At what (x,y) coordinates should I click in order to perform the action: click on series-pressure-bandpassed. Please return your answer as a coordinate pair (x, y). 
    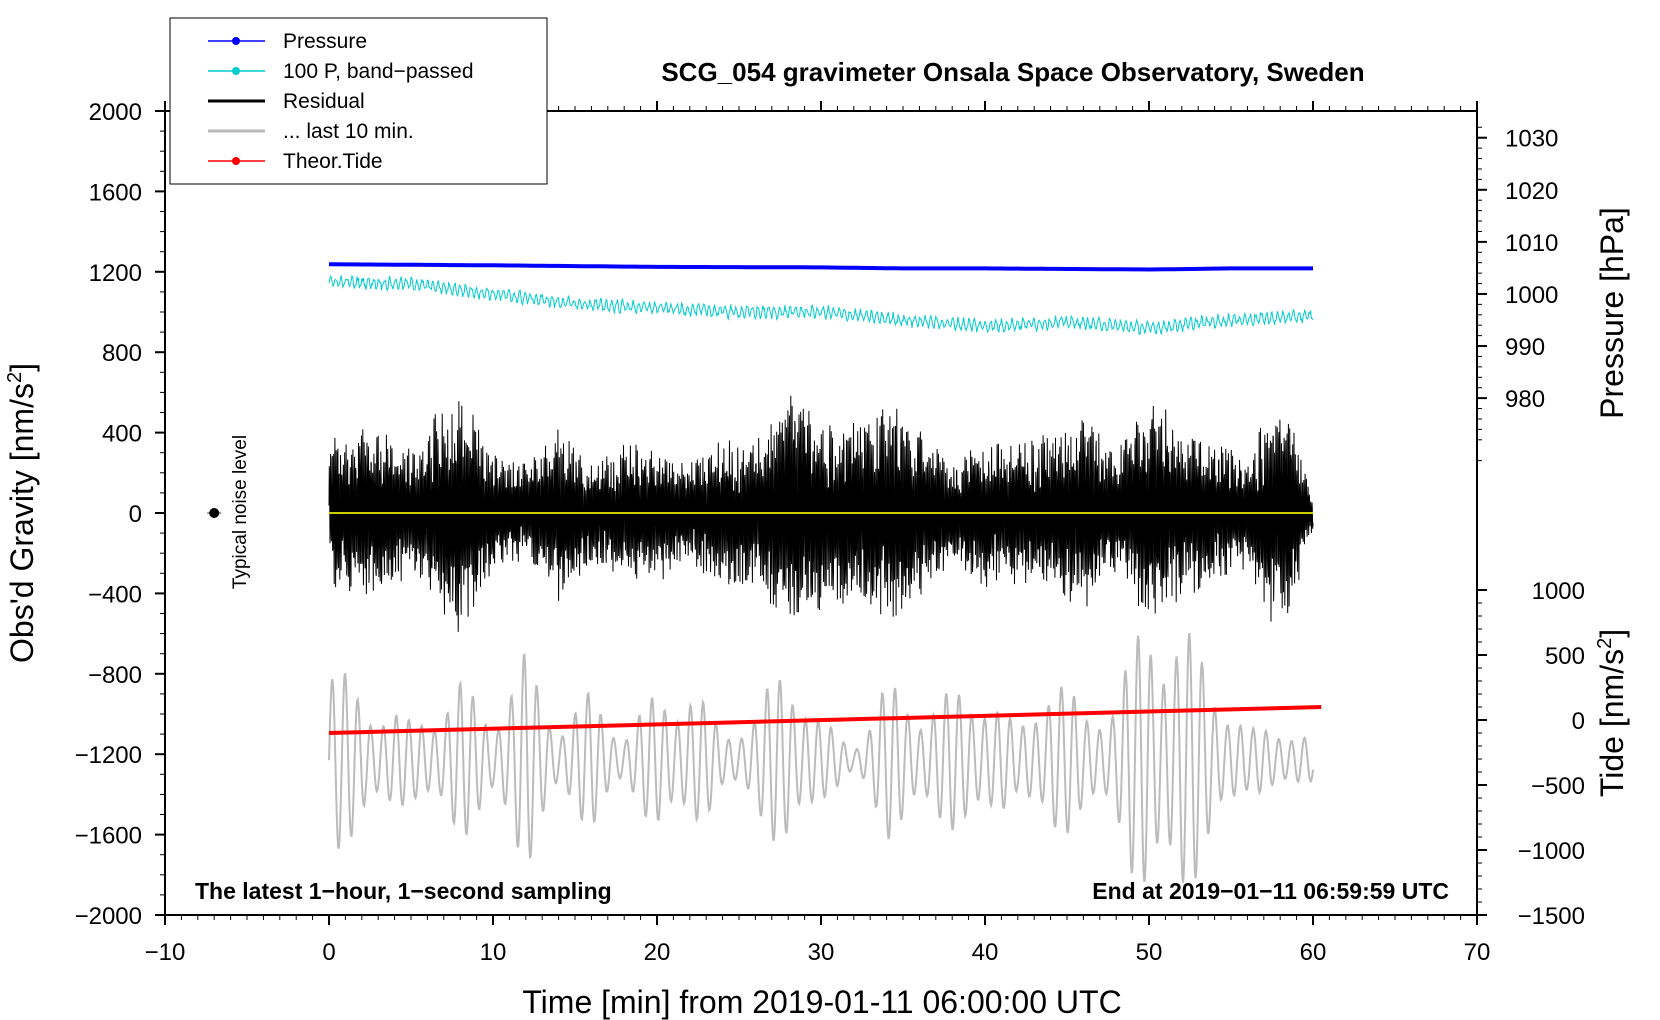
    Looking at the image, I should click on (821, 305).